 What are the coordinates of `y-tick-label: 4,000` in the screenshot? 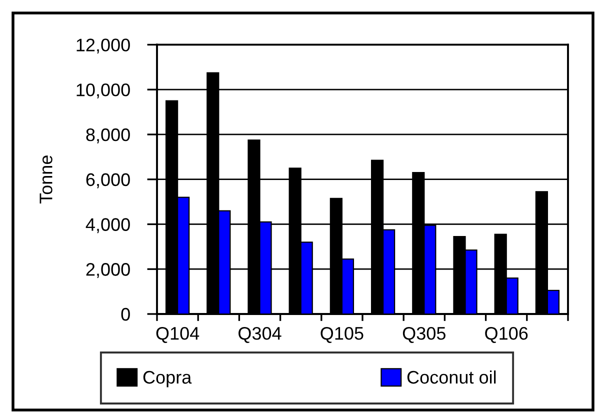 It's located at (108, 226).